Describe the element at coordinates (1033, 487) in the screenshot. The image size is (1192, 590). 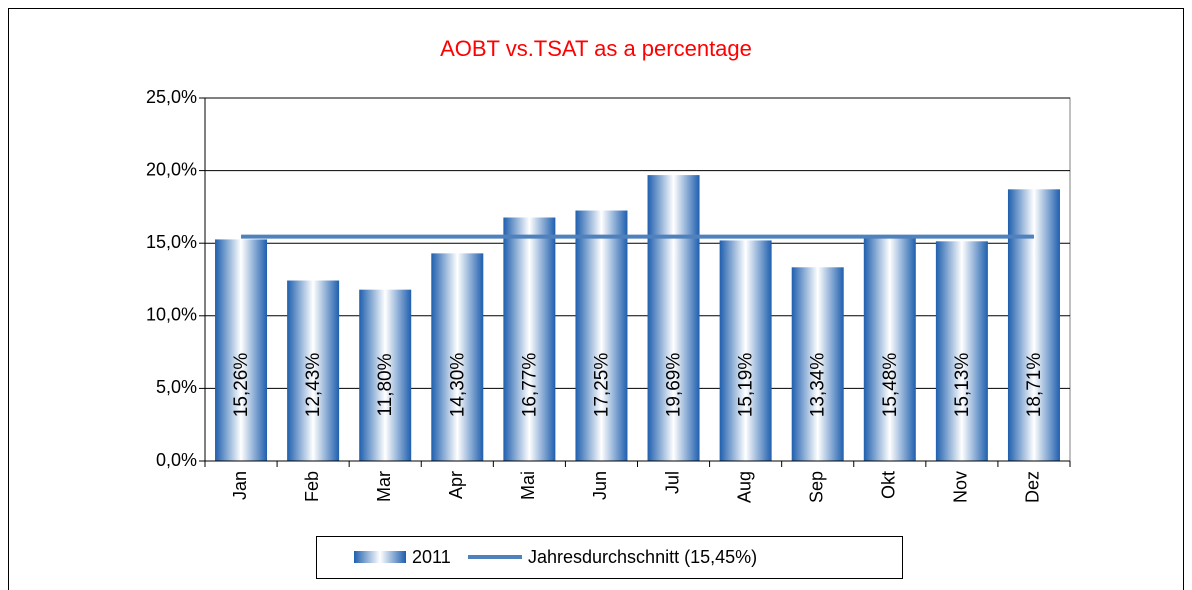
I see `x-tick-label: Dez` at that location.